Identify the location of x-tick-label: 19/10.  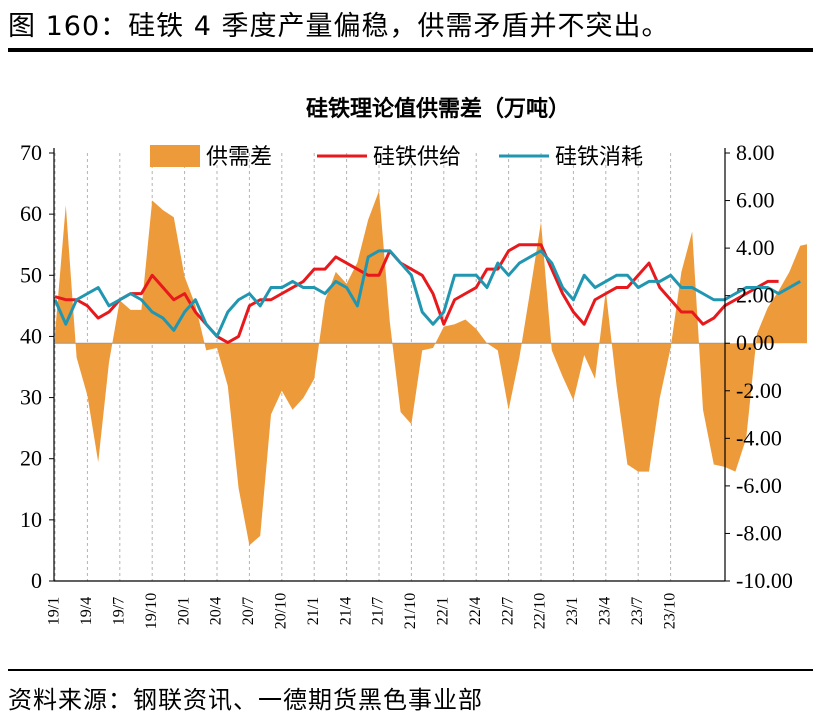
(151, 611).